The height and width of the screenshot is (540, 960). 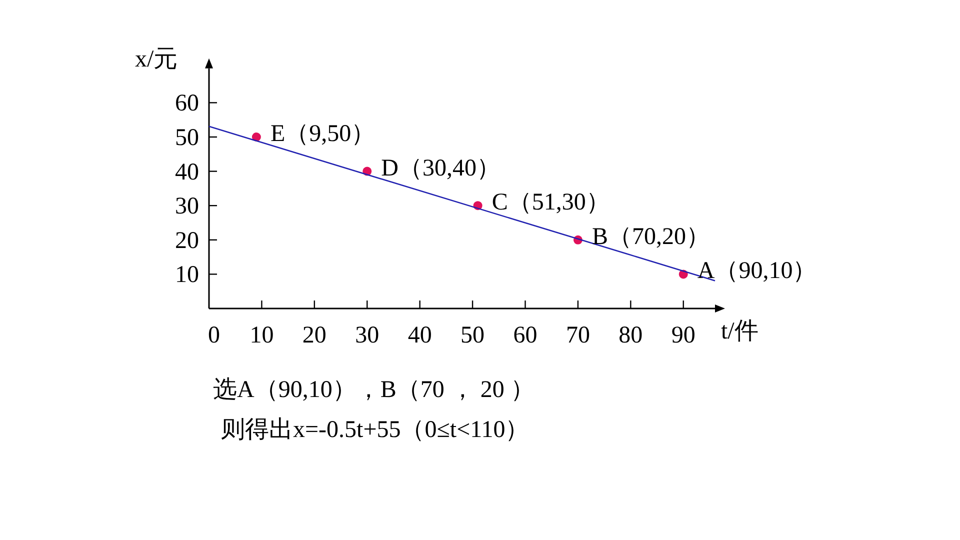 What do you see at coordinates (156, 59) in the screenshot?
I see `y-axis-title: x/元` at bounding box center [156, 59].